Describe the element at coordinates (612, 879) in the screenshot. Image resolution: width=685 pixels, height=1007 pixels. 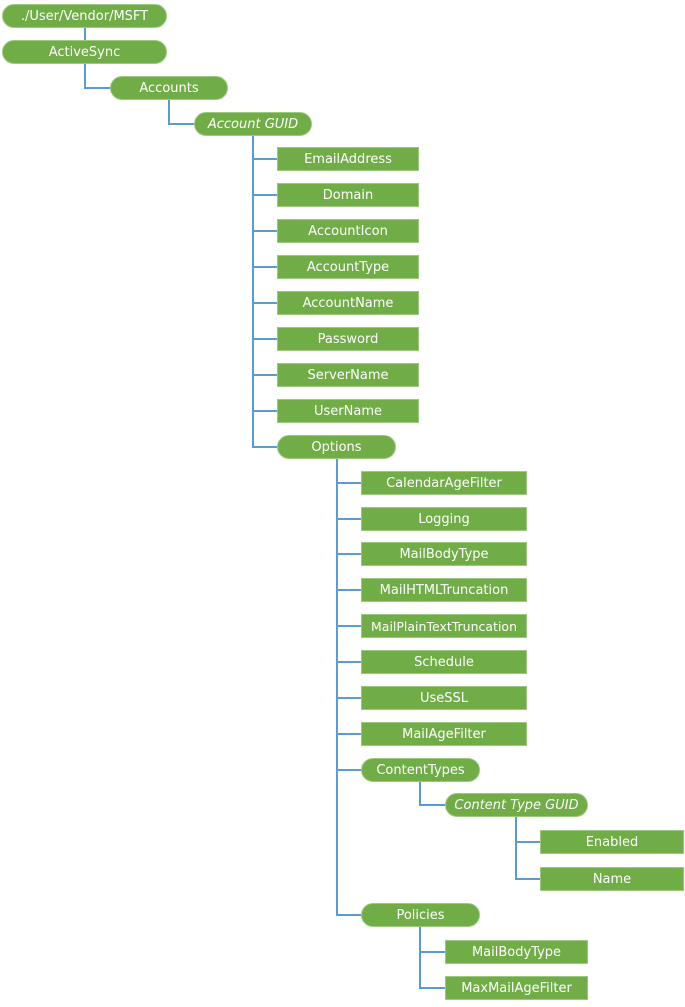
I see `node-name: Name` at that location.